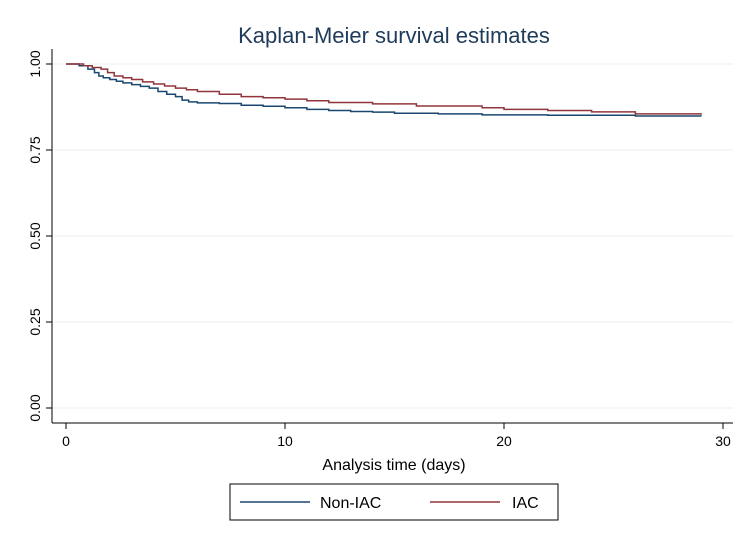  Describe the element at coordinates (35, 63) in the screenshot. I see `y-tick-label: 1.00` at that location.